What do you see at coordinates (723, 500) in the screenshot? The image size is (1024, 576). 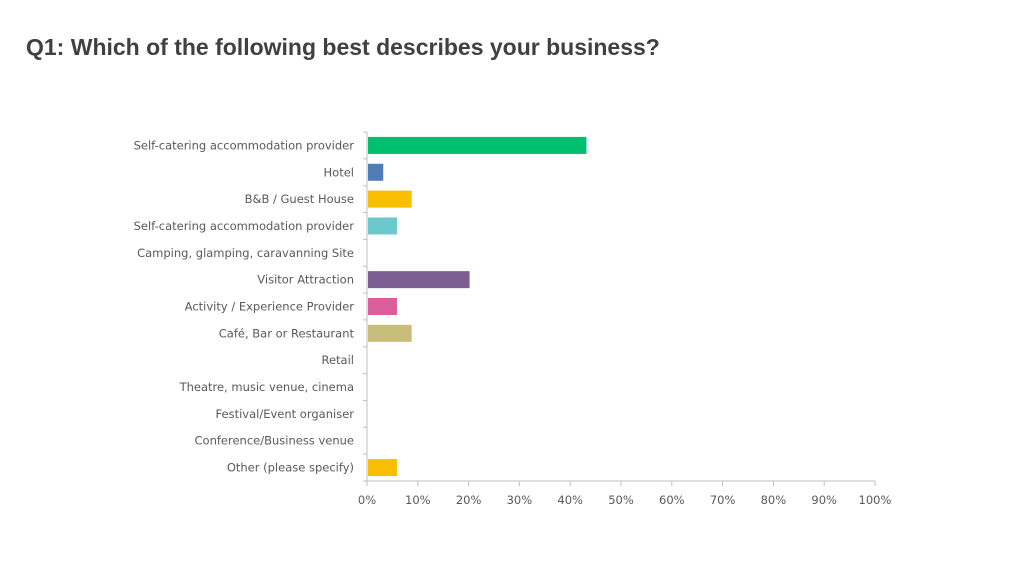 I see `x-tick-label: 70%` at bounding box center [723, 500].